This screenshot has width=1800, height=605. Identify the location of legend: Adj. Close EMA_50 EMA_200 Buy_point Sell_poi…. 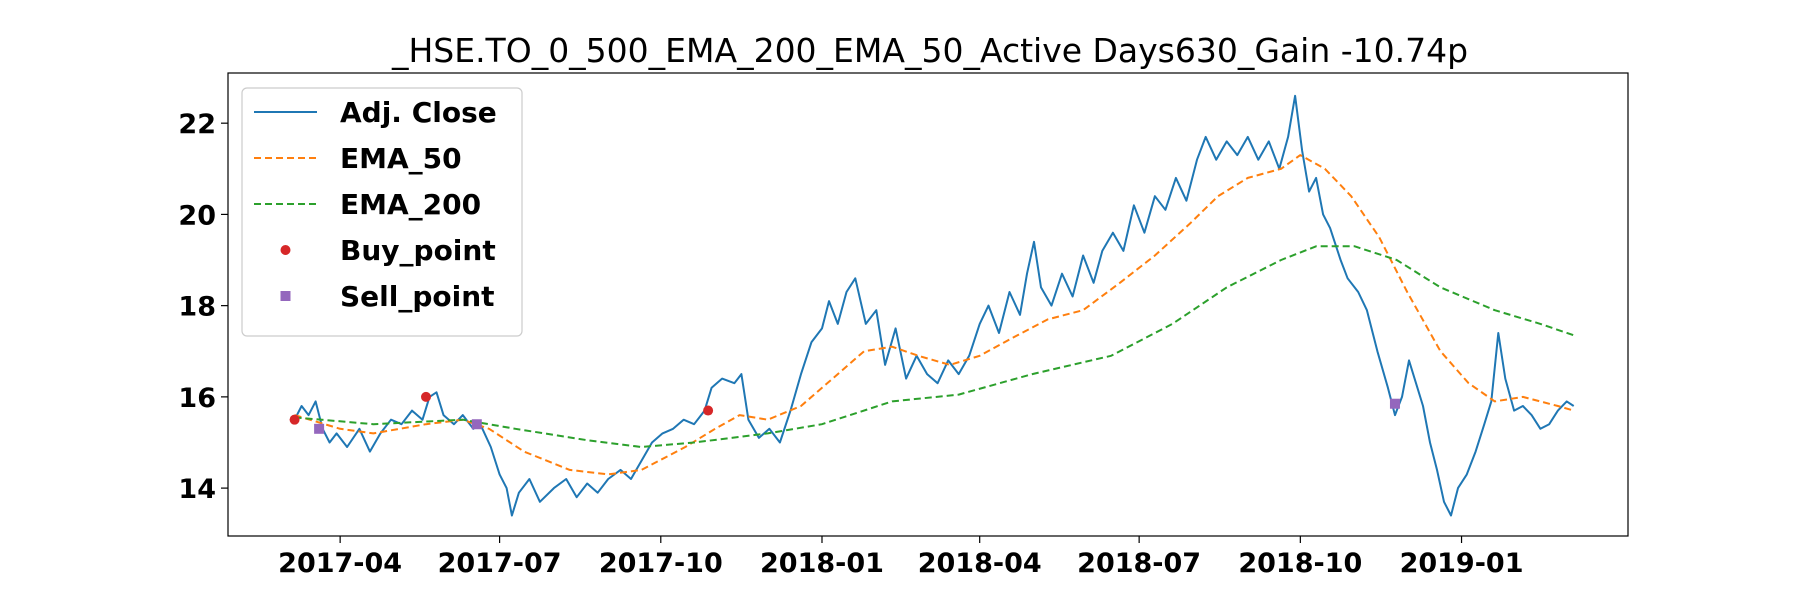
(382, 212).